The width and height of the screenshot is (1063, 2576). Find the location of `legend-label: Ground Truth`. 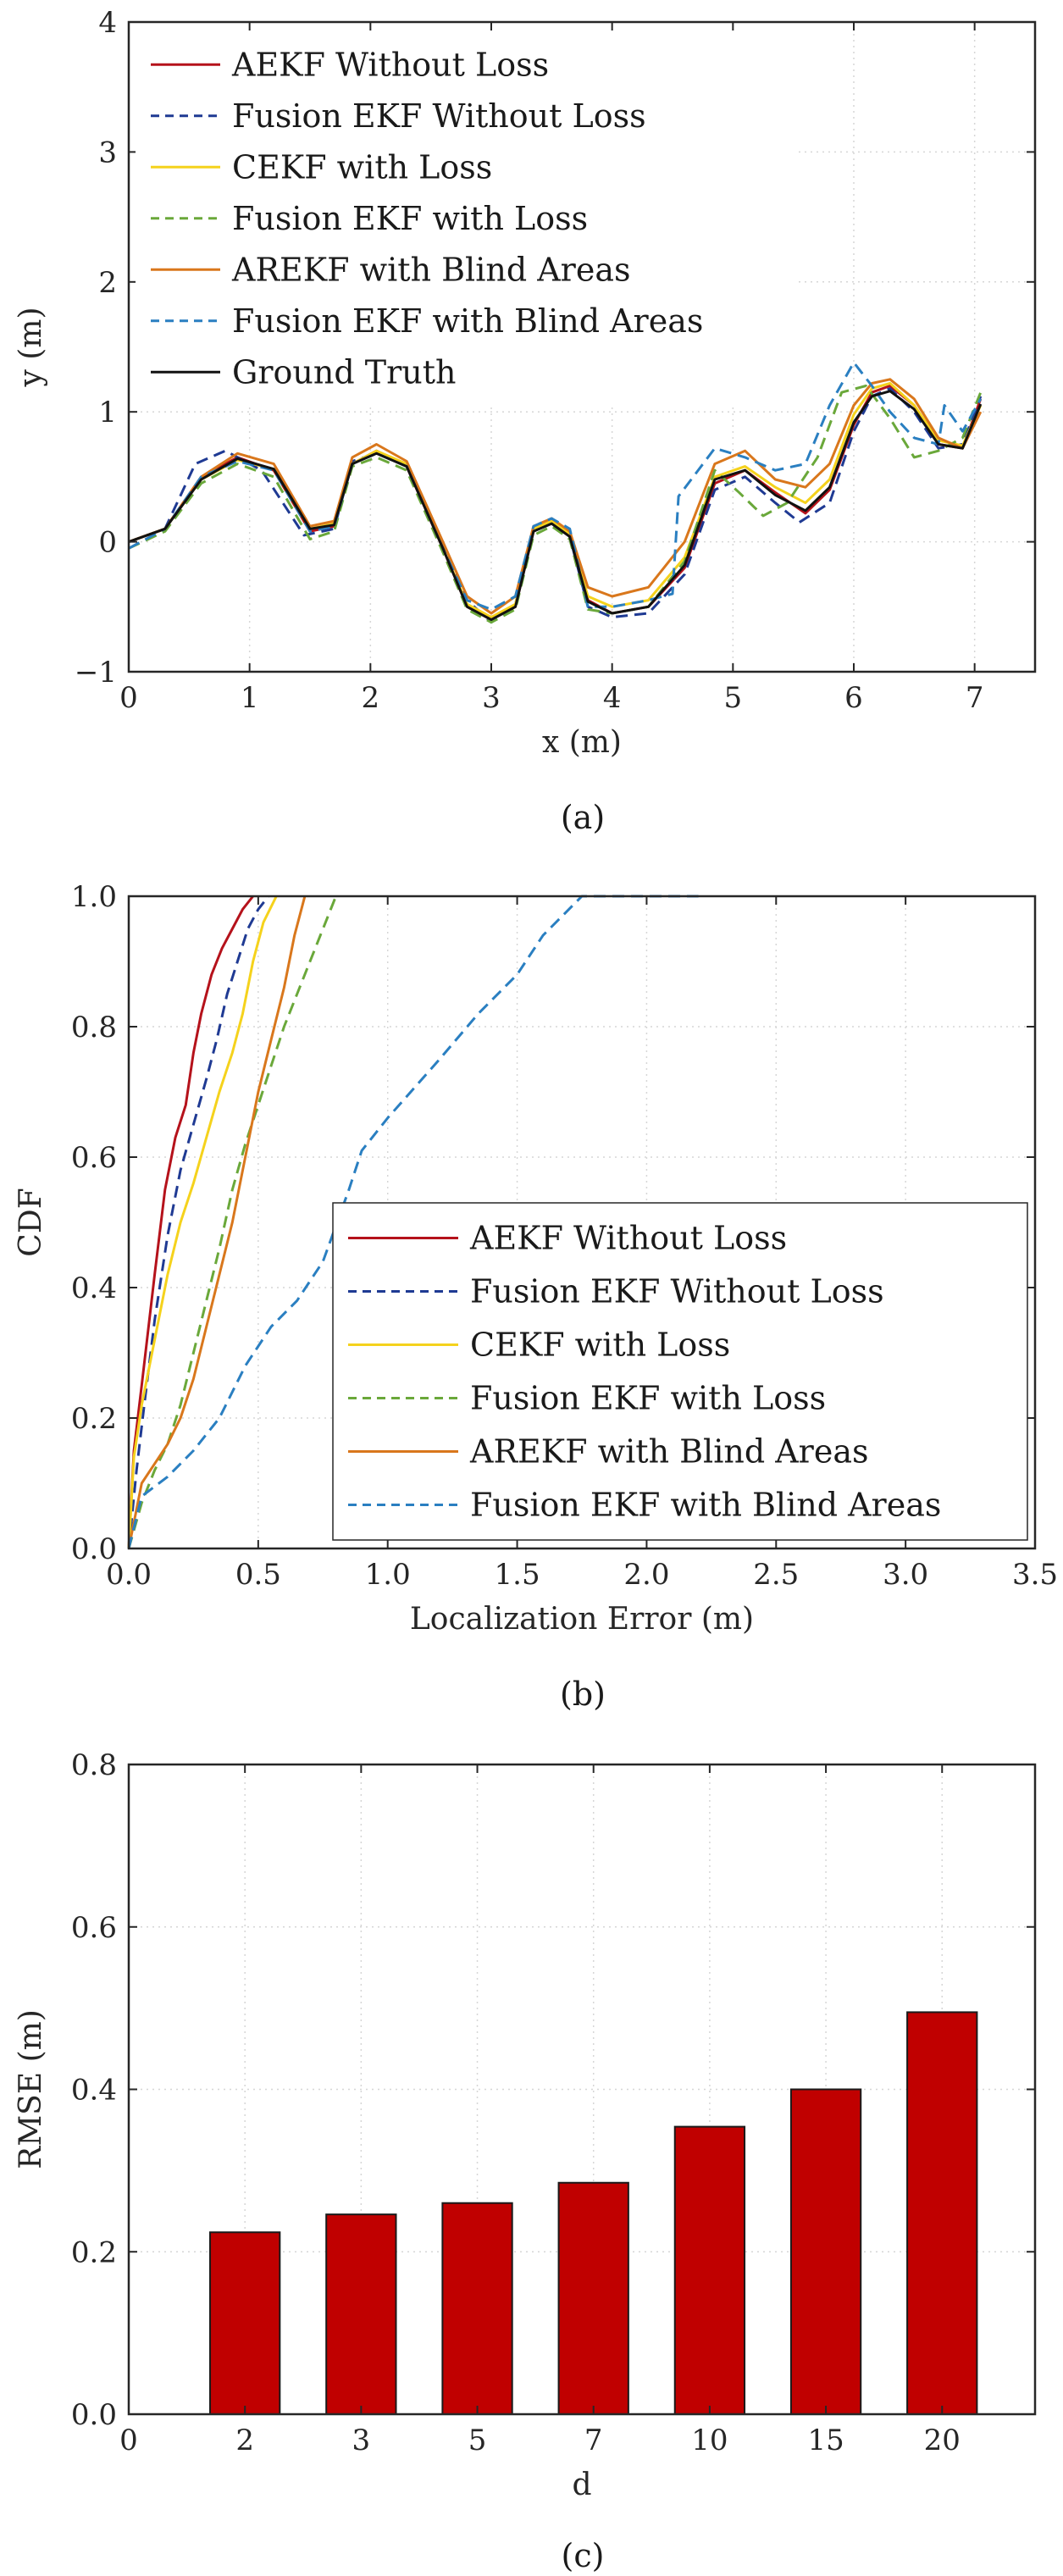

legend-label: Ground Truth is located at coordinates (344, 372).